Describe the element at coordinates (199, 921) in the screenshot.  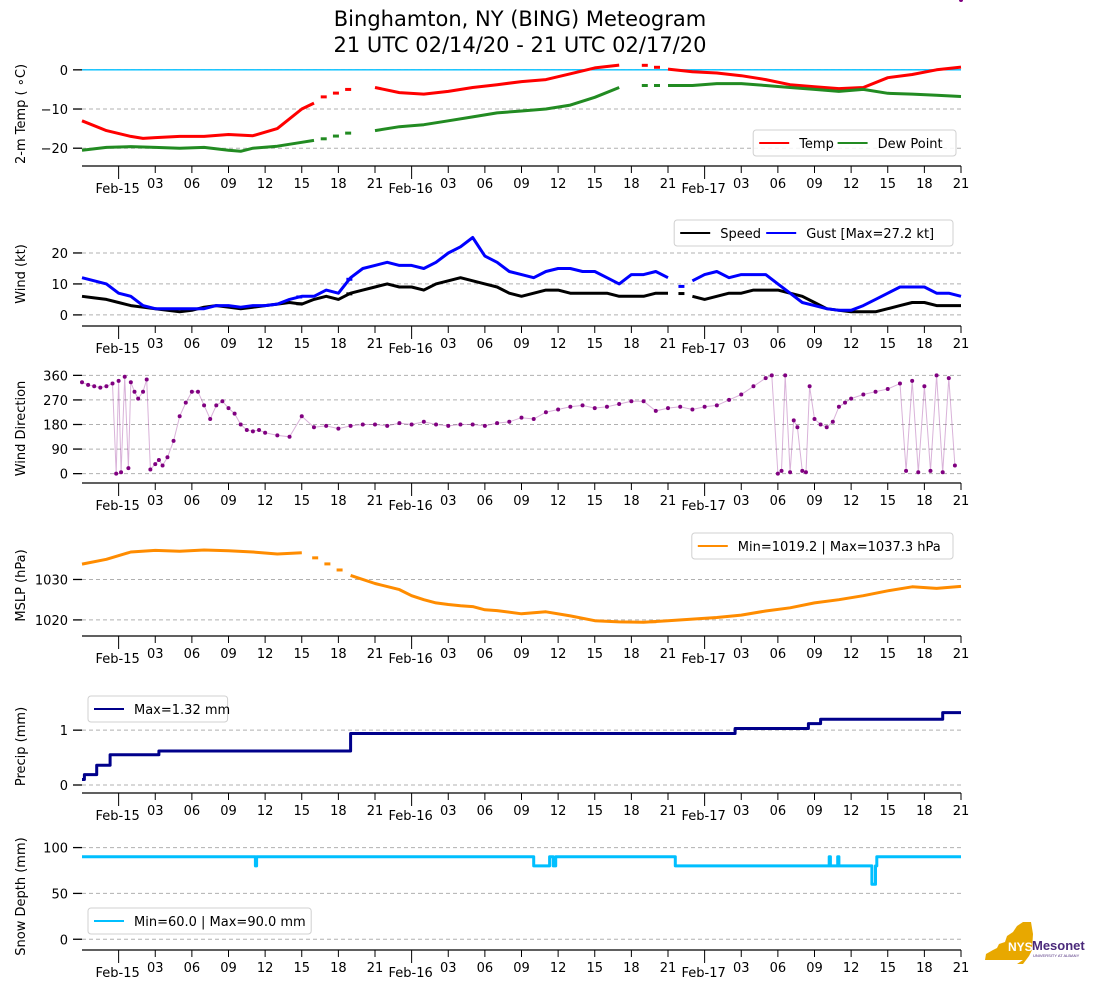
I see `legend-snow: Min=60.0 | Max=90.0 mm` at that location.